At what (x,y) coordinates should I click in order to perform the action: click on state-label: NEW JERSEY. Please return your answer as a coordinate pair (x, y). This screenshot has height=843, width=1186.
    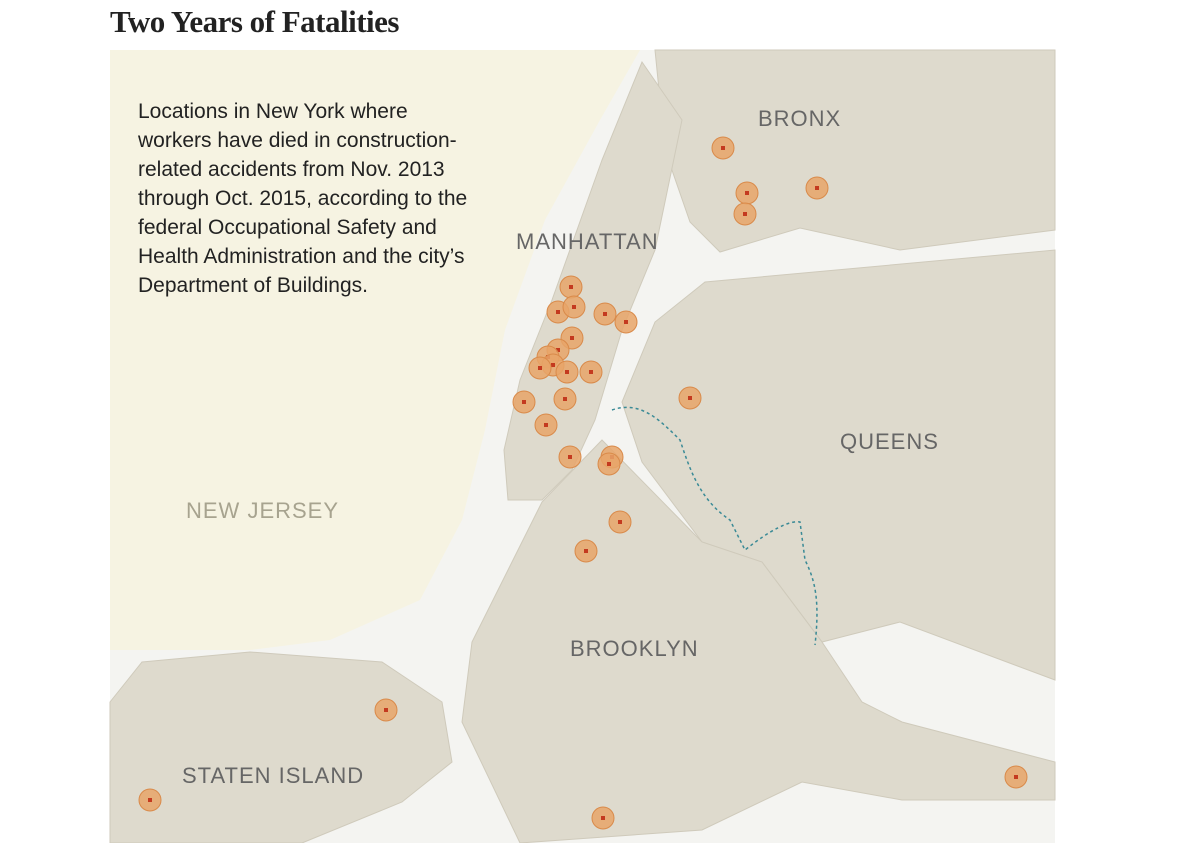
    Looking at the image, I should click on (262, 510).